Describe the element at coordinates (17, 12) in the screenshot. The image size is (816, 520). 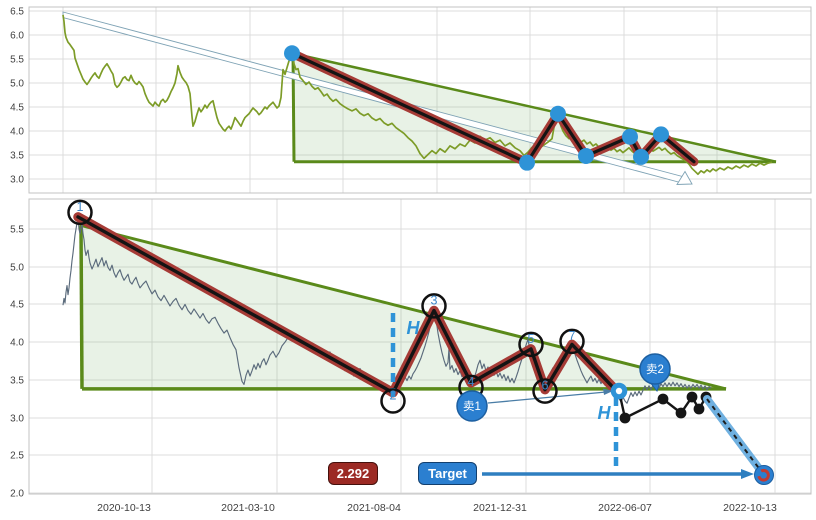
I see `y-tick-label: 6.5` at that location.